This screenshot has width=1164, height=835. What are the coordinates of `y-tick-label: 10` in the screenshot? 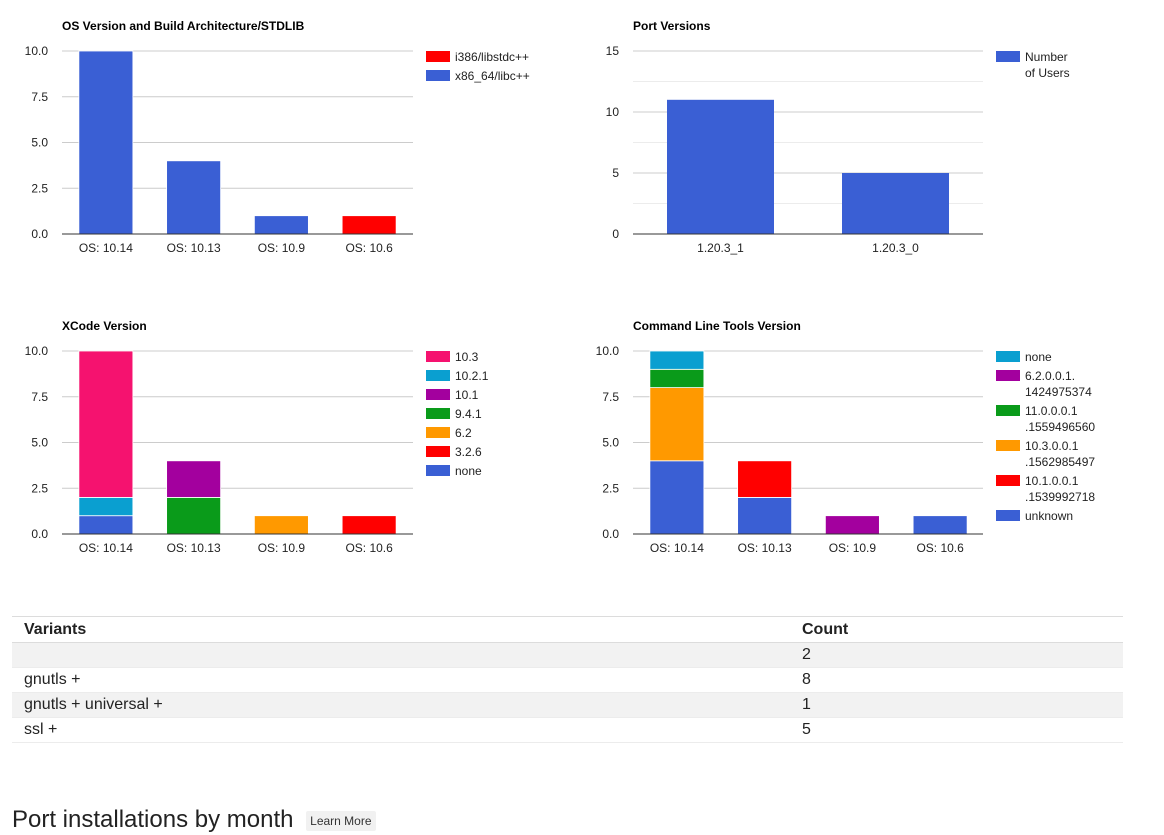 It's located at (613, 112).